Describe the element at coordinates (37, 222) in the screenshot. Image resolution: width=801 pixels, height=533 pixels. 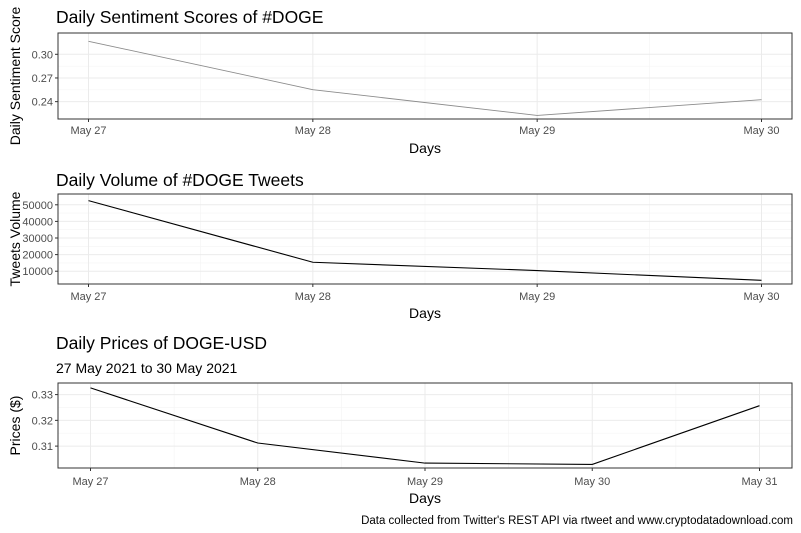
I see `y-tick-label: 40000` at that location.